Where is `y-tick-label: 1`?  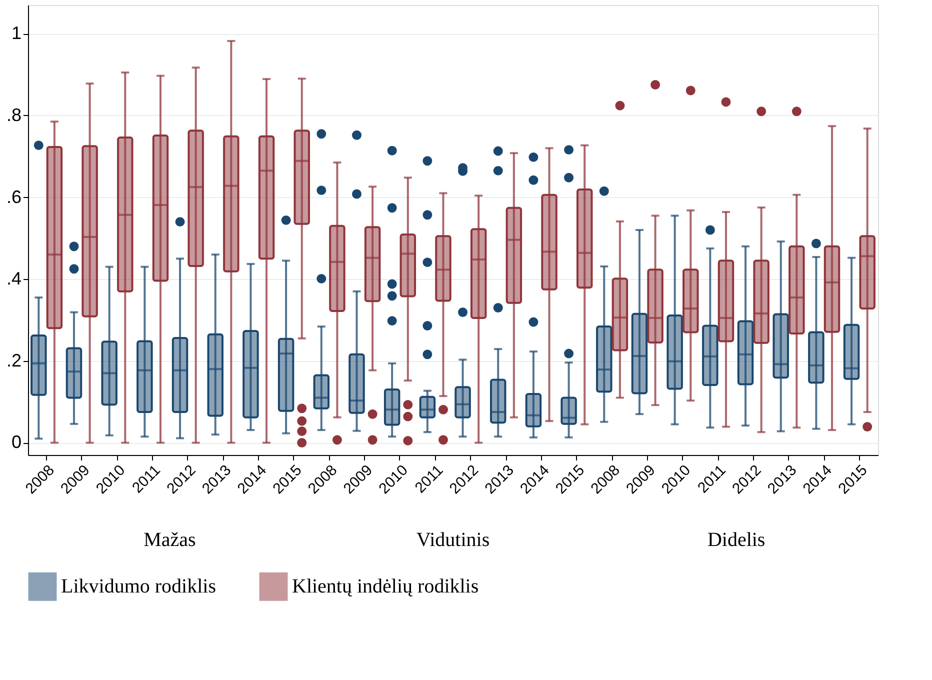
y-tick-label: 1 is located at coordinates (16, 33).